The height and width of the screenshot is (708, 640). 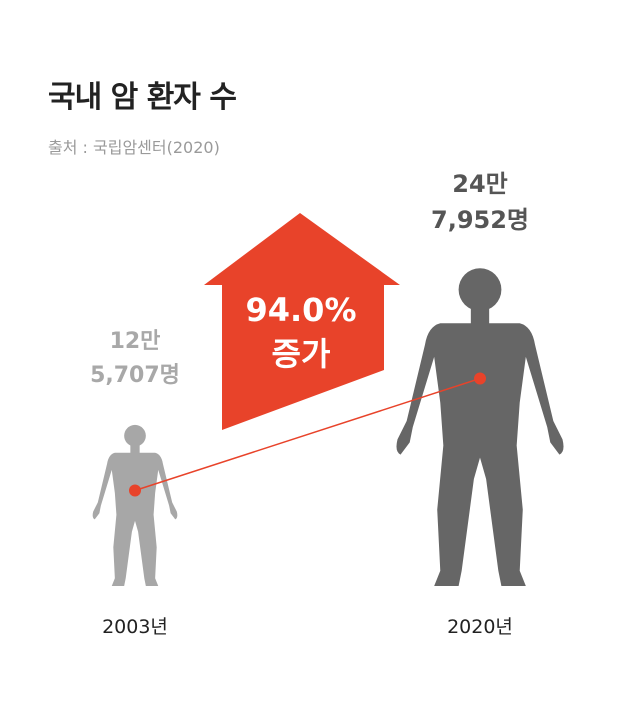 What do you see at coordinates (135, 341) in the screenshot?
I see `value-2003-line1: 12만` at bounding box center [135, 341].